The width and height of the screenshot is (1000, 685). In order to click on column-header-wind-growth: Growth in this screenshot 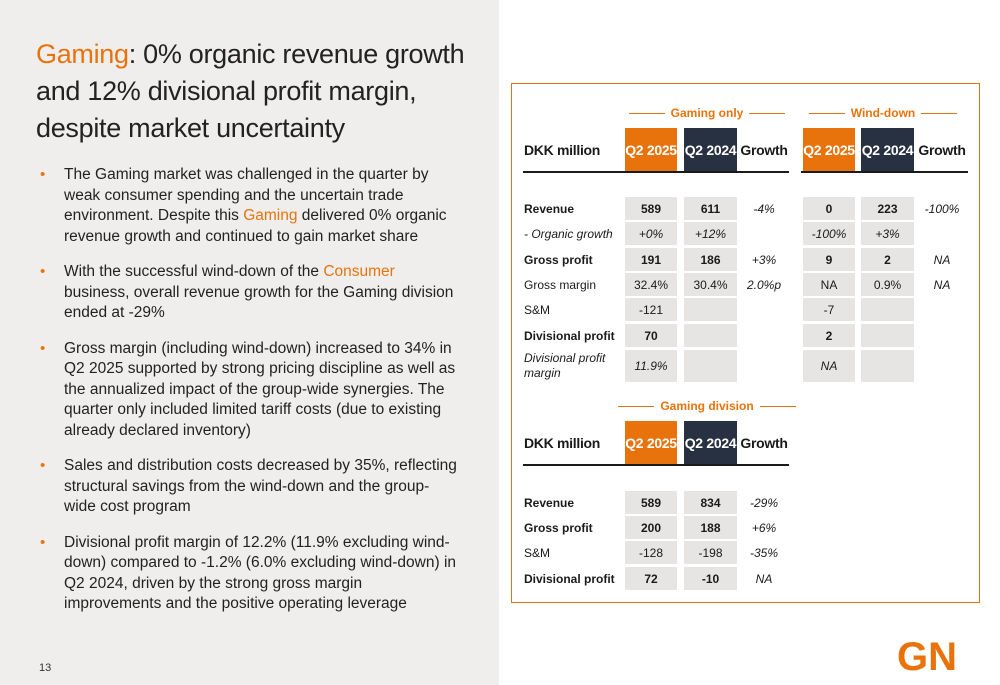, I will do `click(942, 149)`.